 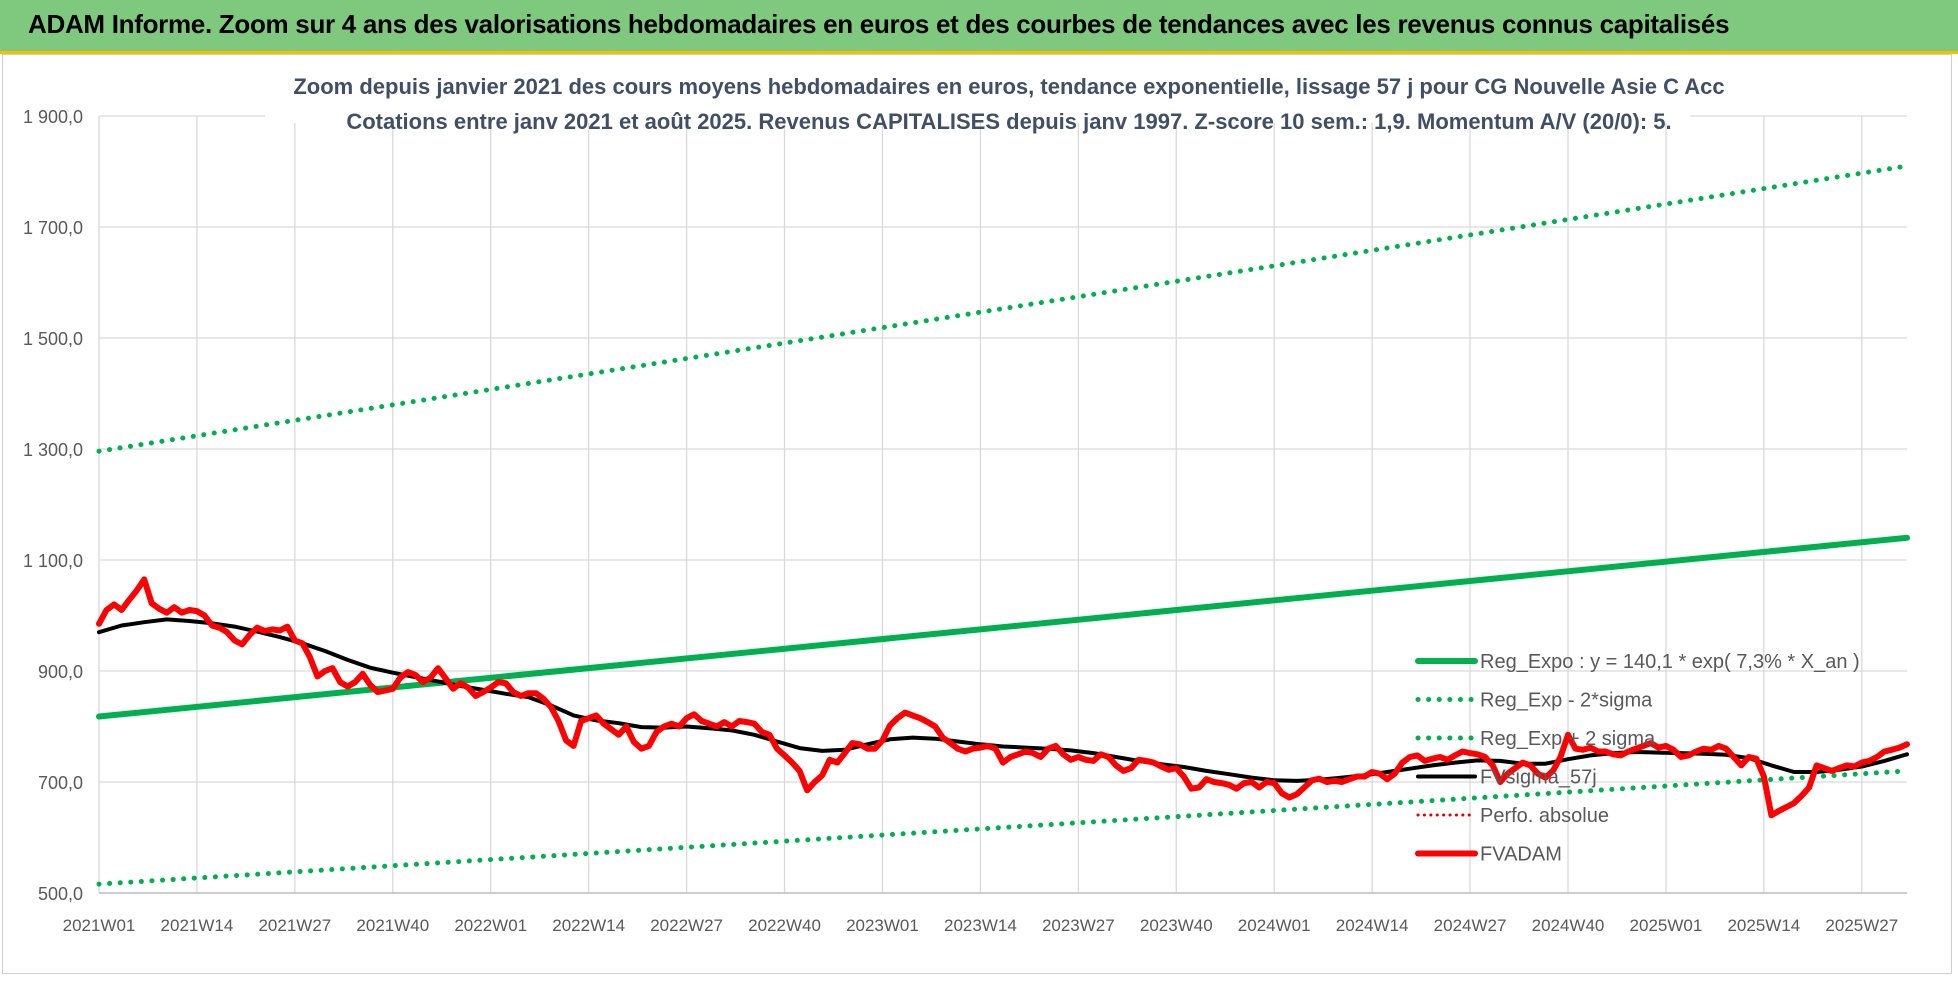 What do you see at coordinates (53, 339) in the screenshot?
I see `y-tick-label: 1 500,0` at bounding box center [53, 339].